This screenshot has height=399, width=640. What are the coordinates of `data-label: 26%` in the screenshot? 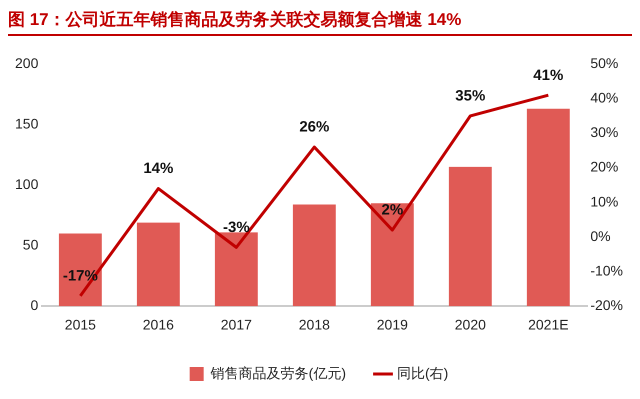 It's located at (314, 127).